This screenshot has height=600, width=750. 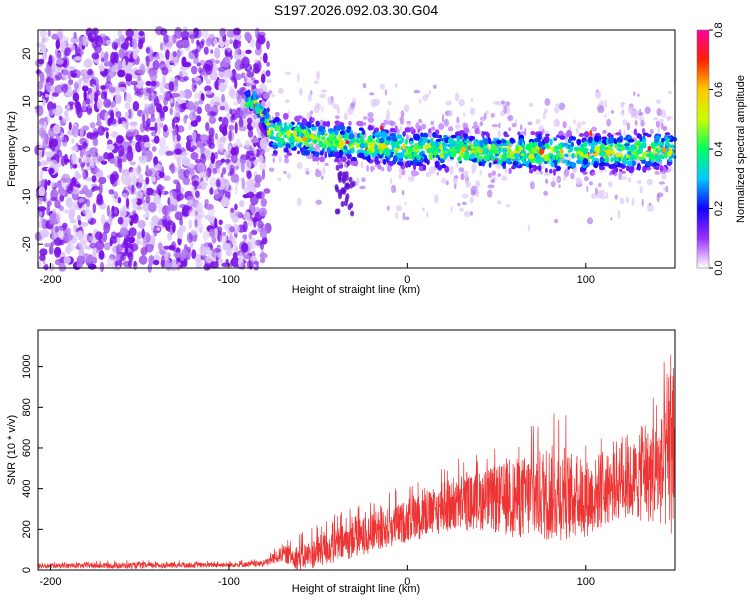 What do you see at coordinates (27, 570) in the screenshot?
I see `y-tick-label: 0` at bounding box center [27, 570].